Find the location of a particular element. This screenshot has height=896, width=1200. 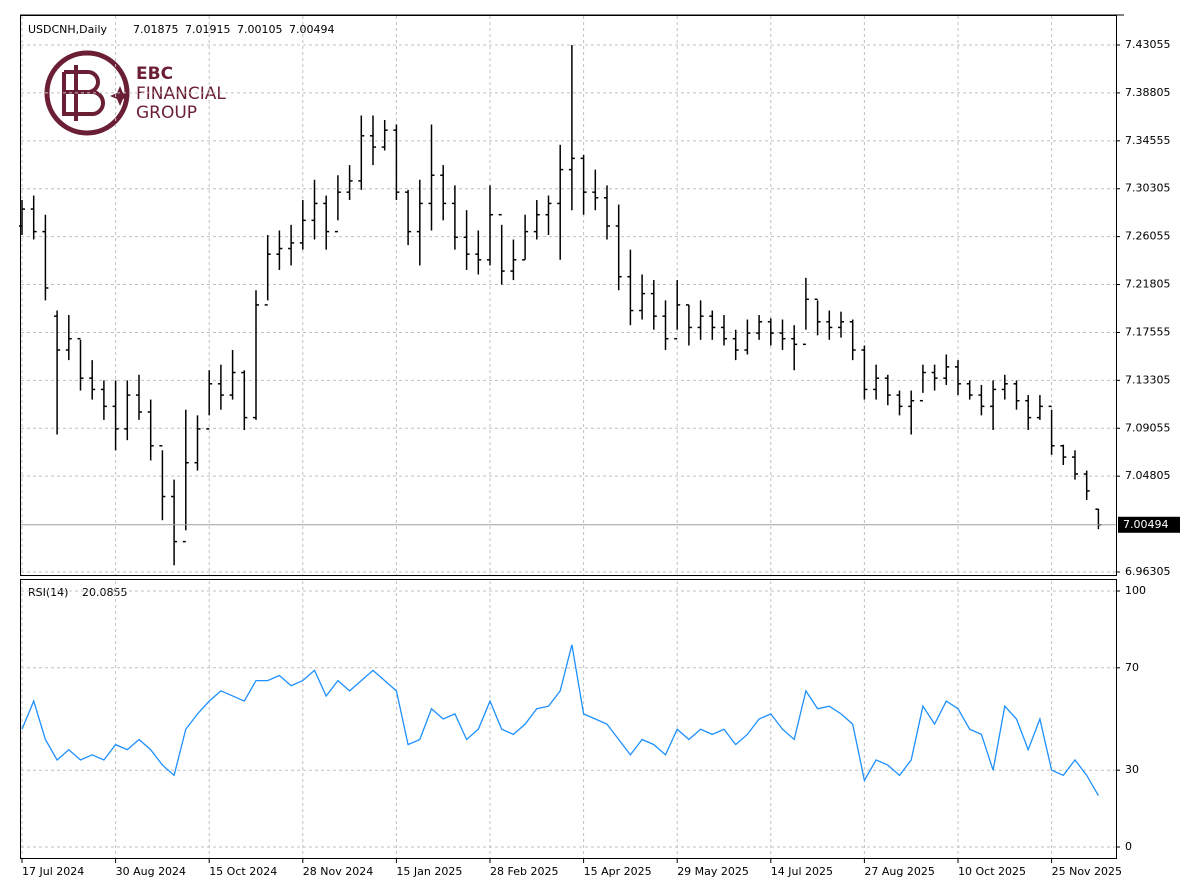

x-tick-label: 25 Nov 2025 is located at coordinates (1087, 871).